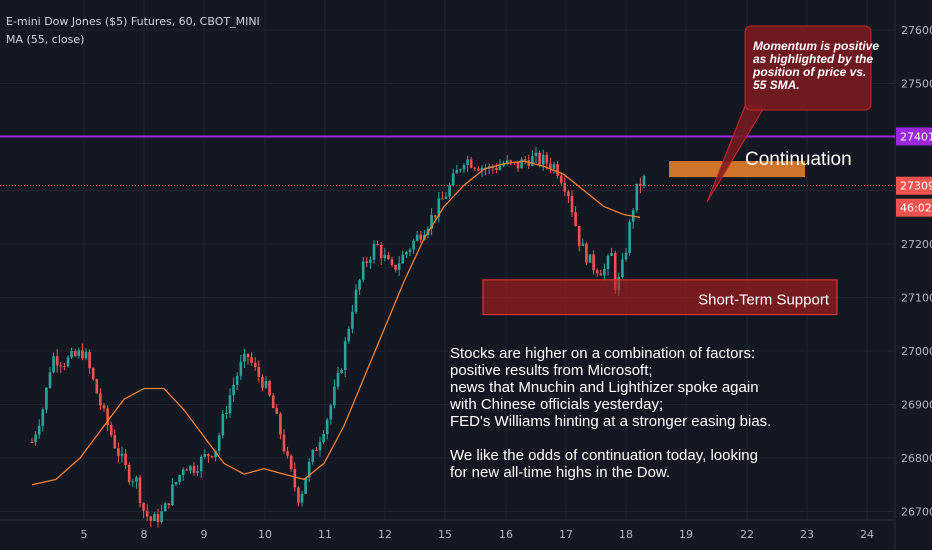  I want to click on y-tick-label: 27200, so click(916, 244).